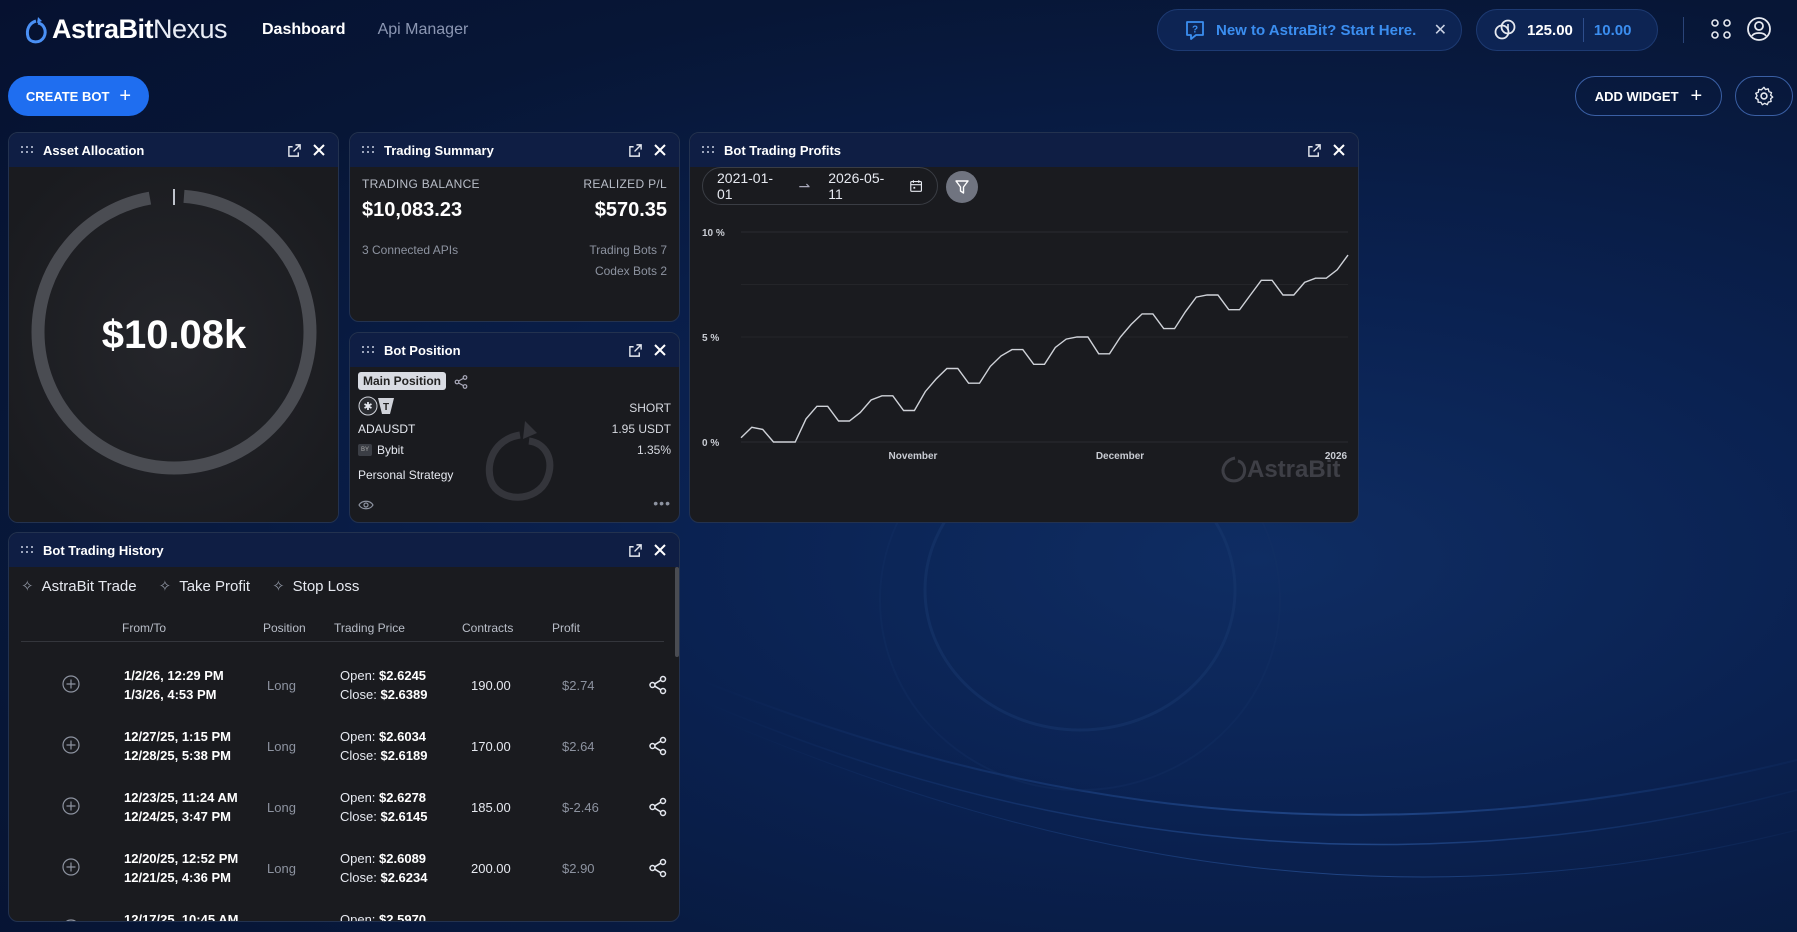  What do you see at coordinates (344, 550) in the screenshot?
I see `widget-header: Bot Trading History` at bounding box center [344, 550].